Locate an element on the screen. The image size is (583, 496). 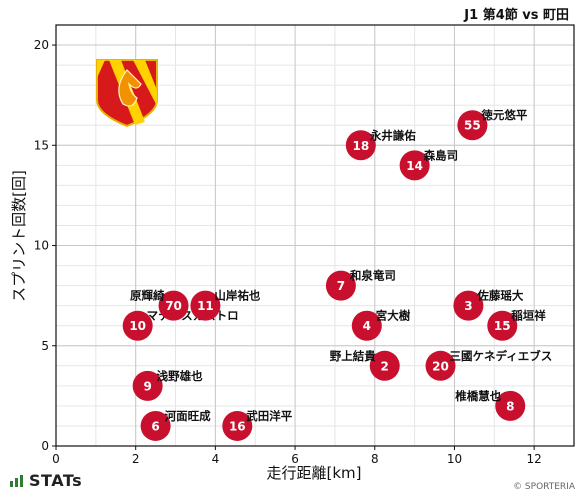
data-point: 4 宮大樹 is located at coordinates (381, 325).